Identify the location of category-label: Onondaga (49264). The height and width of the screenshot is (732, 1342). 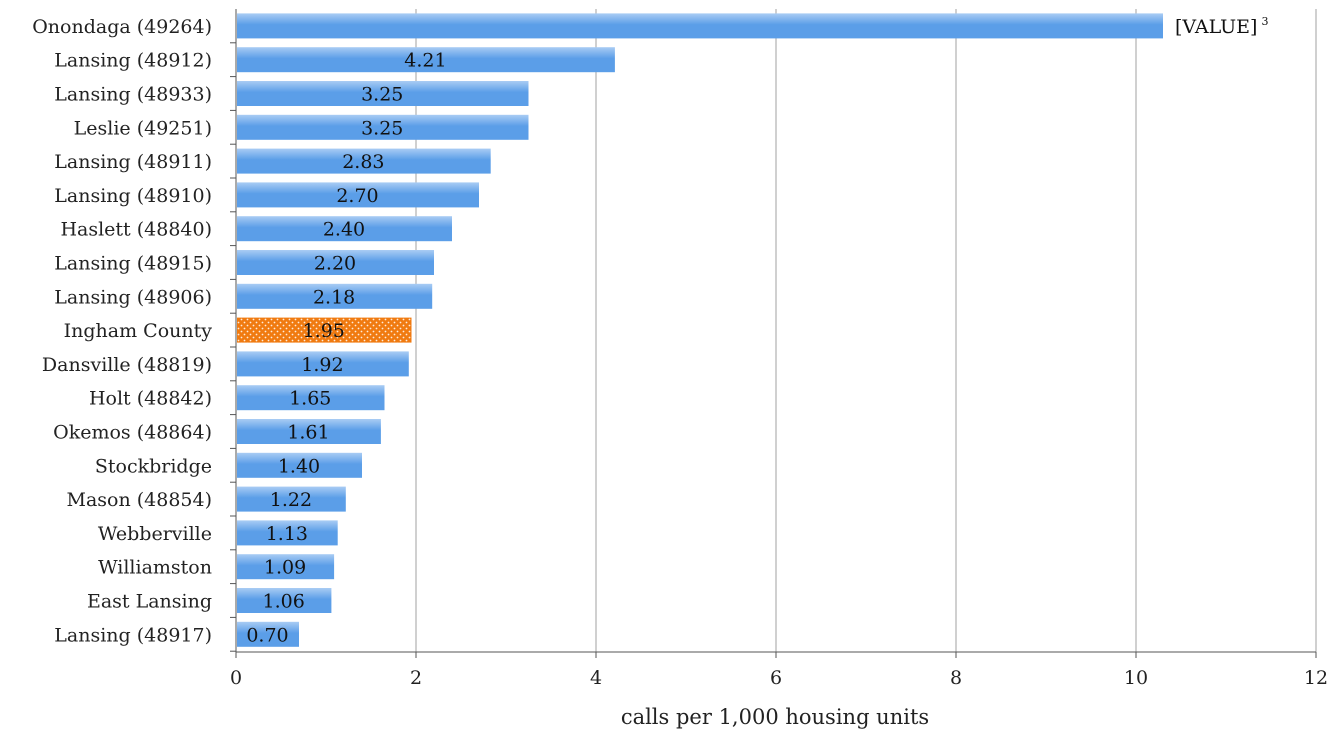
(122, 27).